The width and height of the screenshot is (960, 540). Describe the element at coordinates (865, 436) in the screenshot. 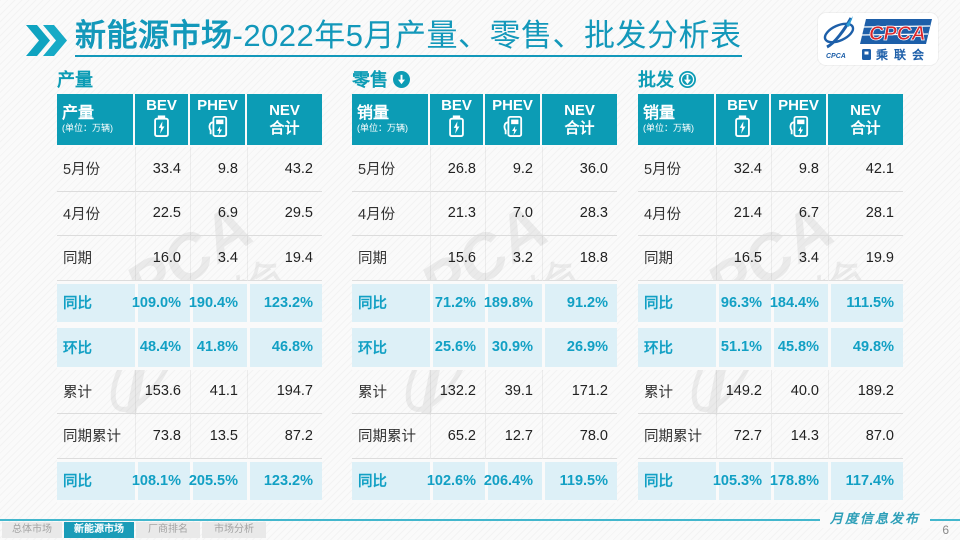

I see `cell-value: 87.0` at that location.